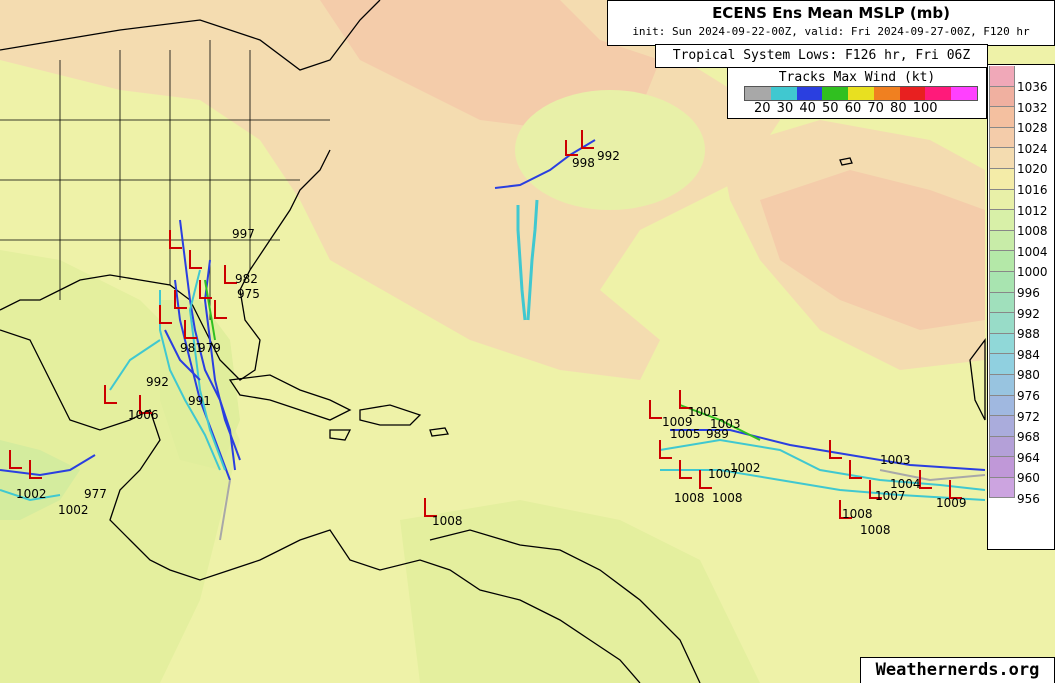 This screenshot has height=683, width=1055. What do you see at coordinates (48, 478) in the screenshot?
I see `tracks-epac` at bounding box center [48, 478].